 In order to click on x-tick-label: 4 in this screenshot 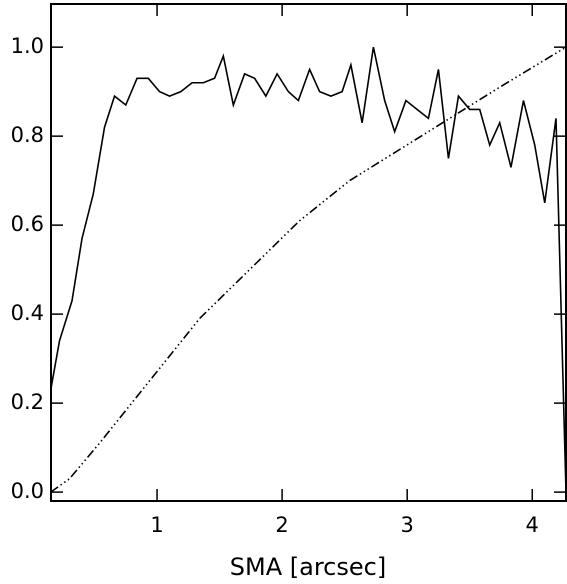, I will do `click(532, 525)`.